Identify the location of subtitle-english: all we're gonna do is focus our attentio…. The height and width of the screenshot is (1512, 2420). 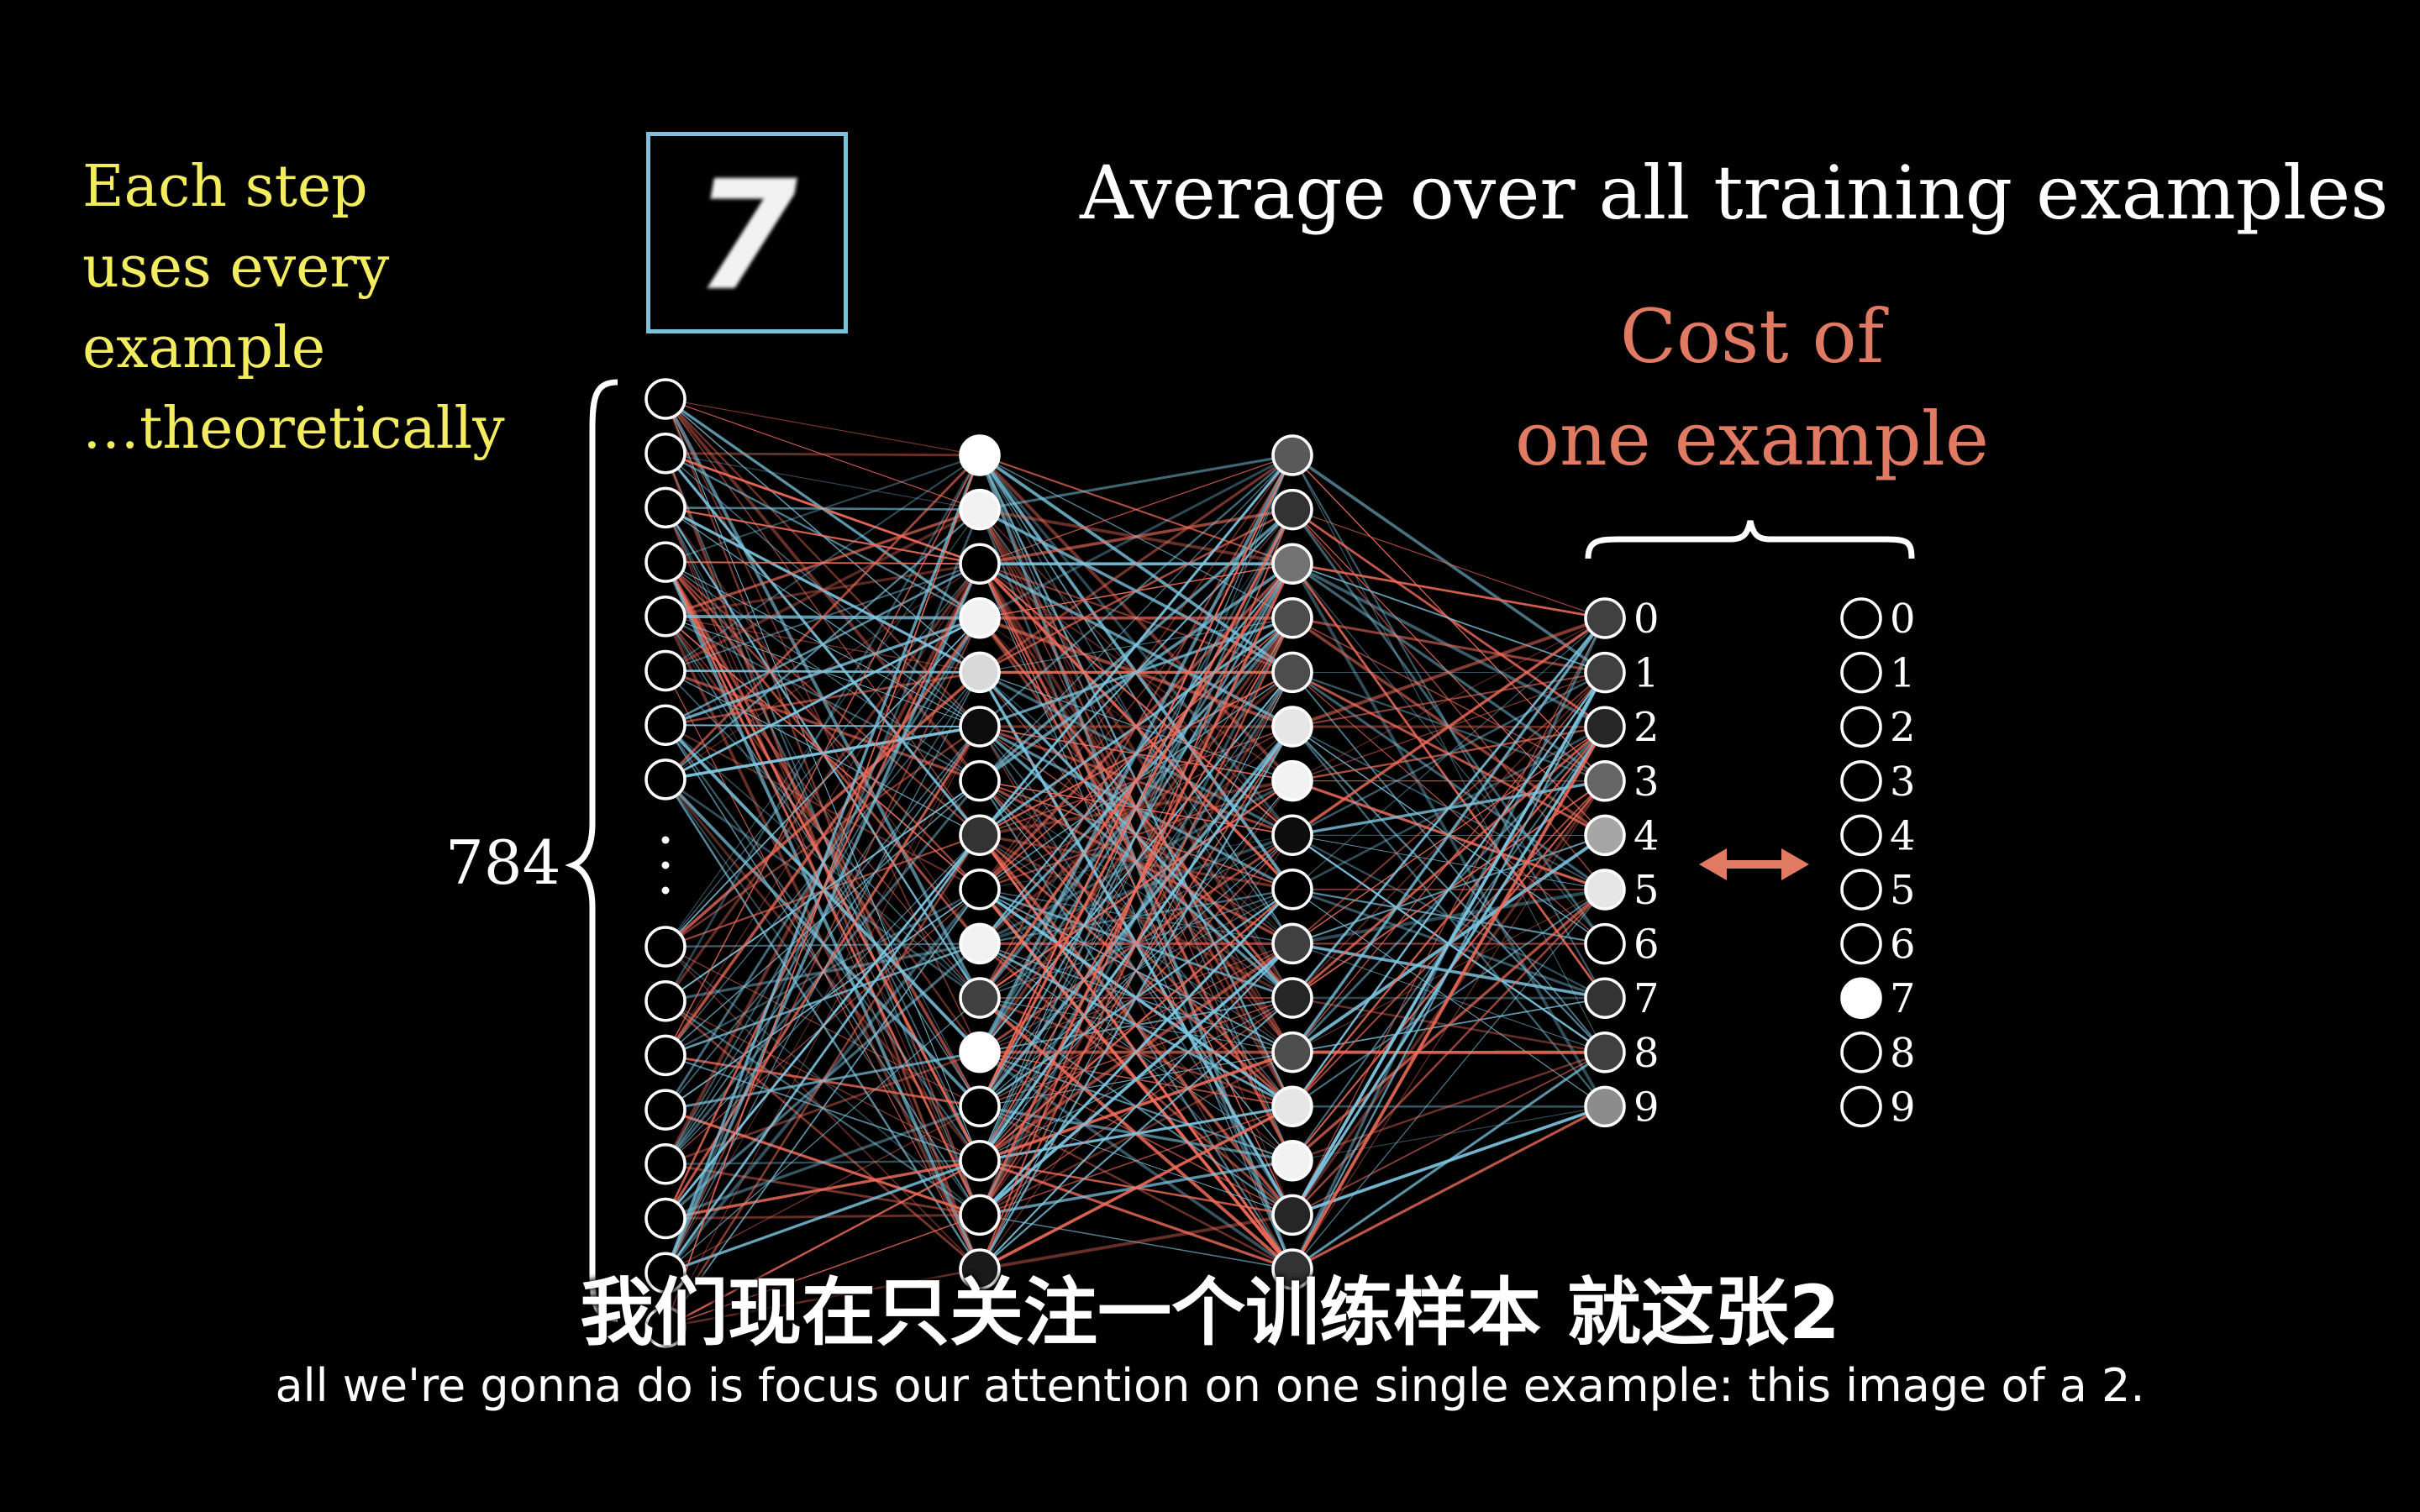
(1210, 1385).